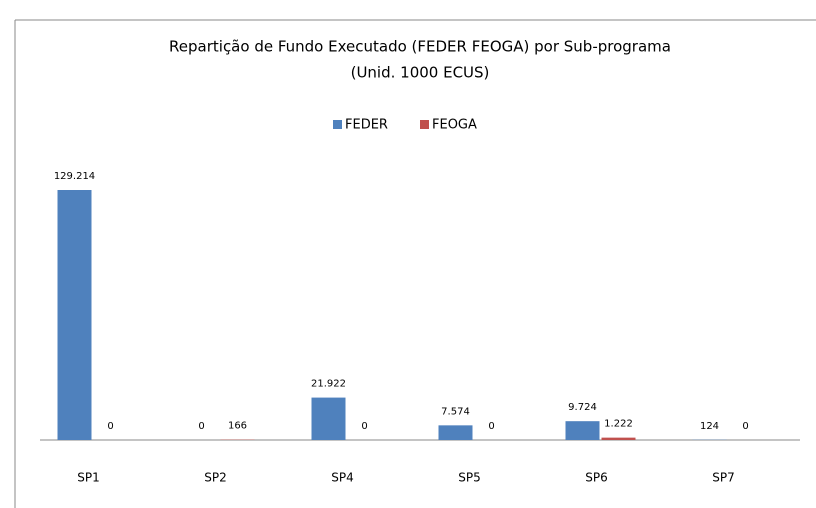  What do you see at coordinates (582, 407) in the screenshot?
I see `data-label: 9.724` at bounding box center [582, 407].